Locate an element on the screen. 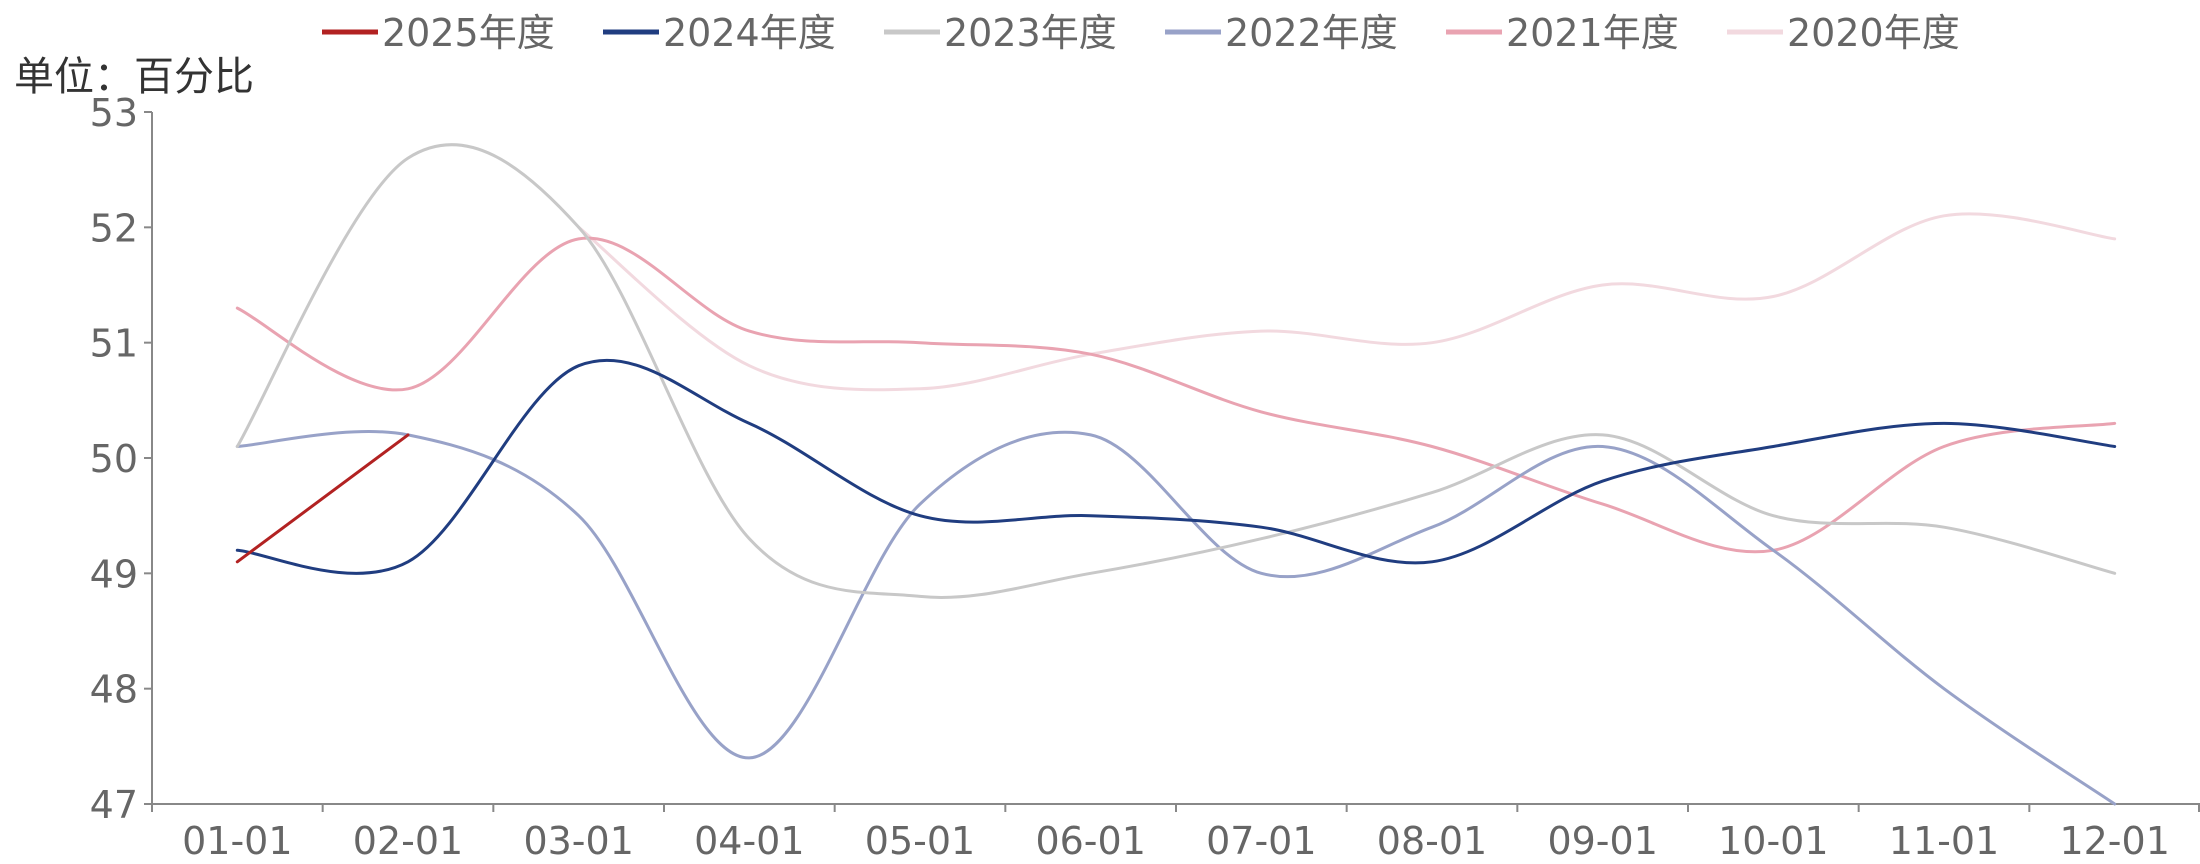 The image size is (2200, 864). y-tick-label: 47 is located at coordinates (114, 805).